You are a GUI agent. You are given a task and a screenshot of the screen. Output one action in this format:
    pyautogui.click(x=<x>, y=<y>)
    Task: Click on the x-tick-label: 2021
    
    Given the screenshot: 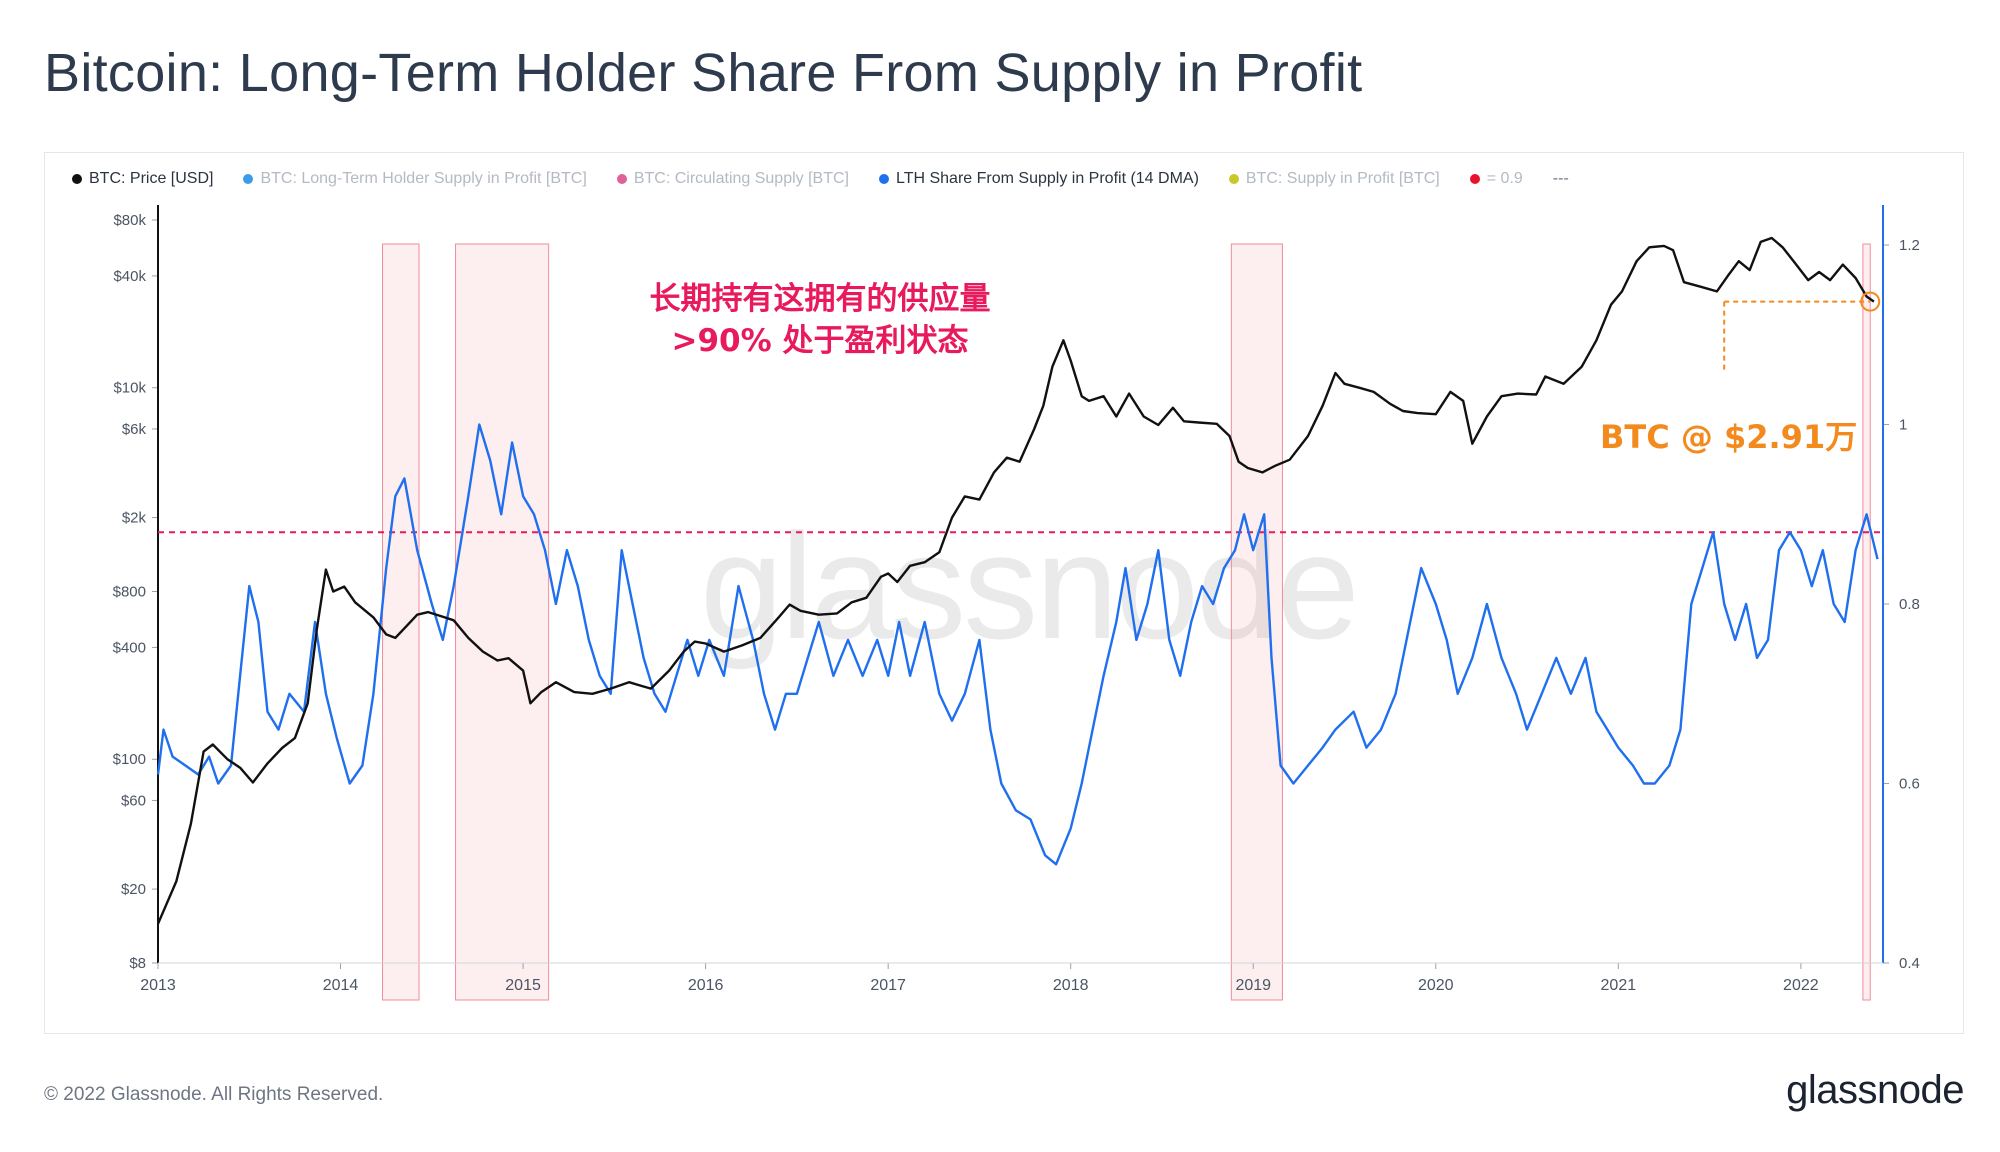 What is the action you would take?
    pyautogui.click(x=1619, y=985)
    